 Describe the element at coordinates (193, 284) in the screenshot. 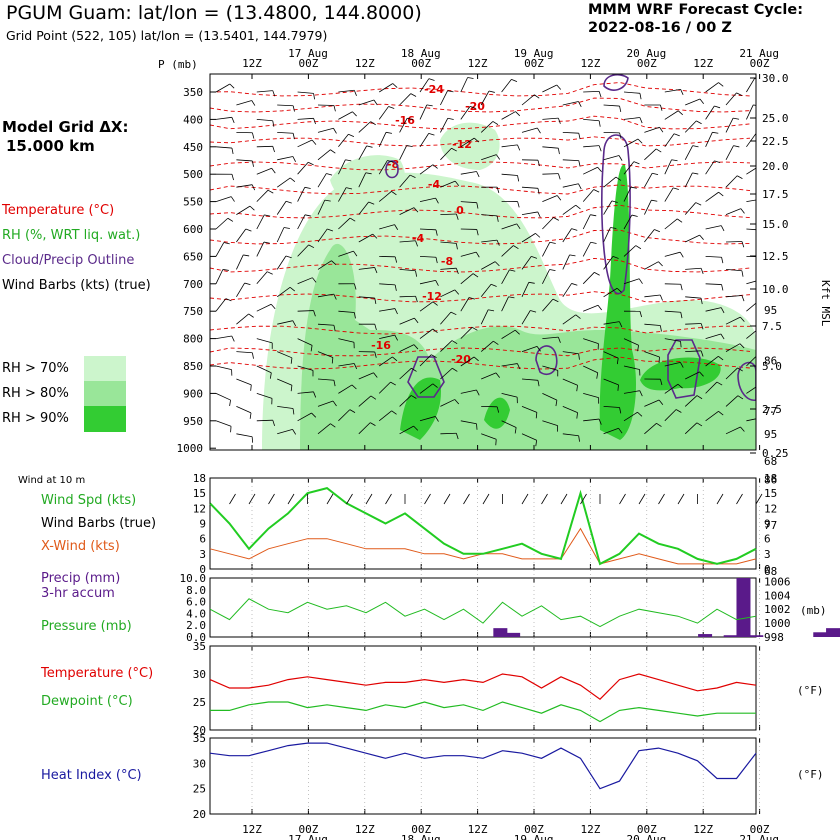

I see `pressure-tick-label: 700` at that location.